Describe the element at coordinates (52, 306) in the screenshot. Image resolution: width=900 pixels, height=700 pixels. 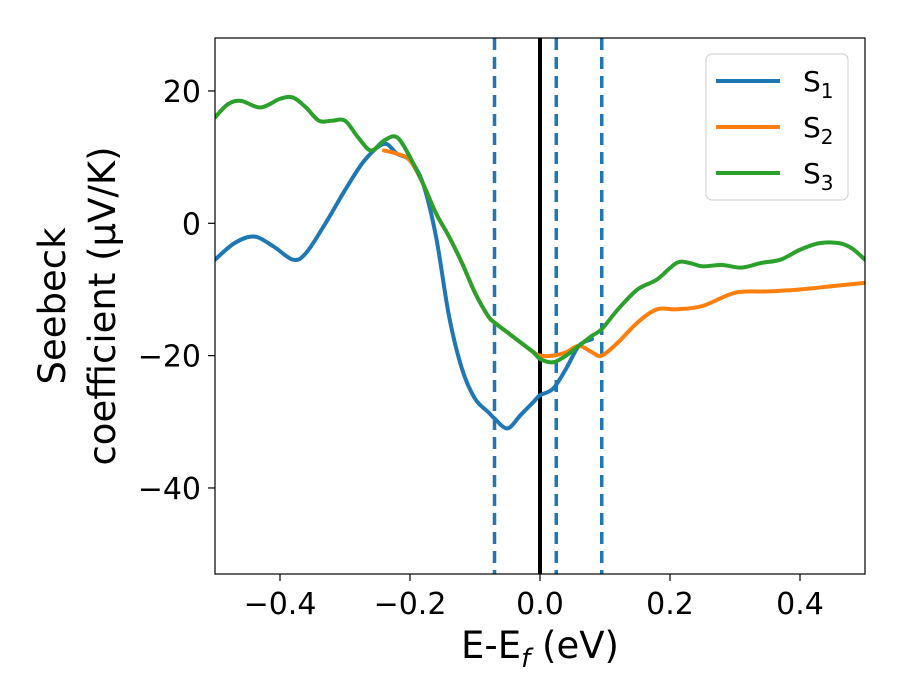
I see `y-axis-title-line1: Seebeck` at that location.